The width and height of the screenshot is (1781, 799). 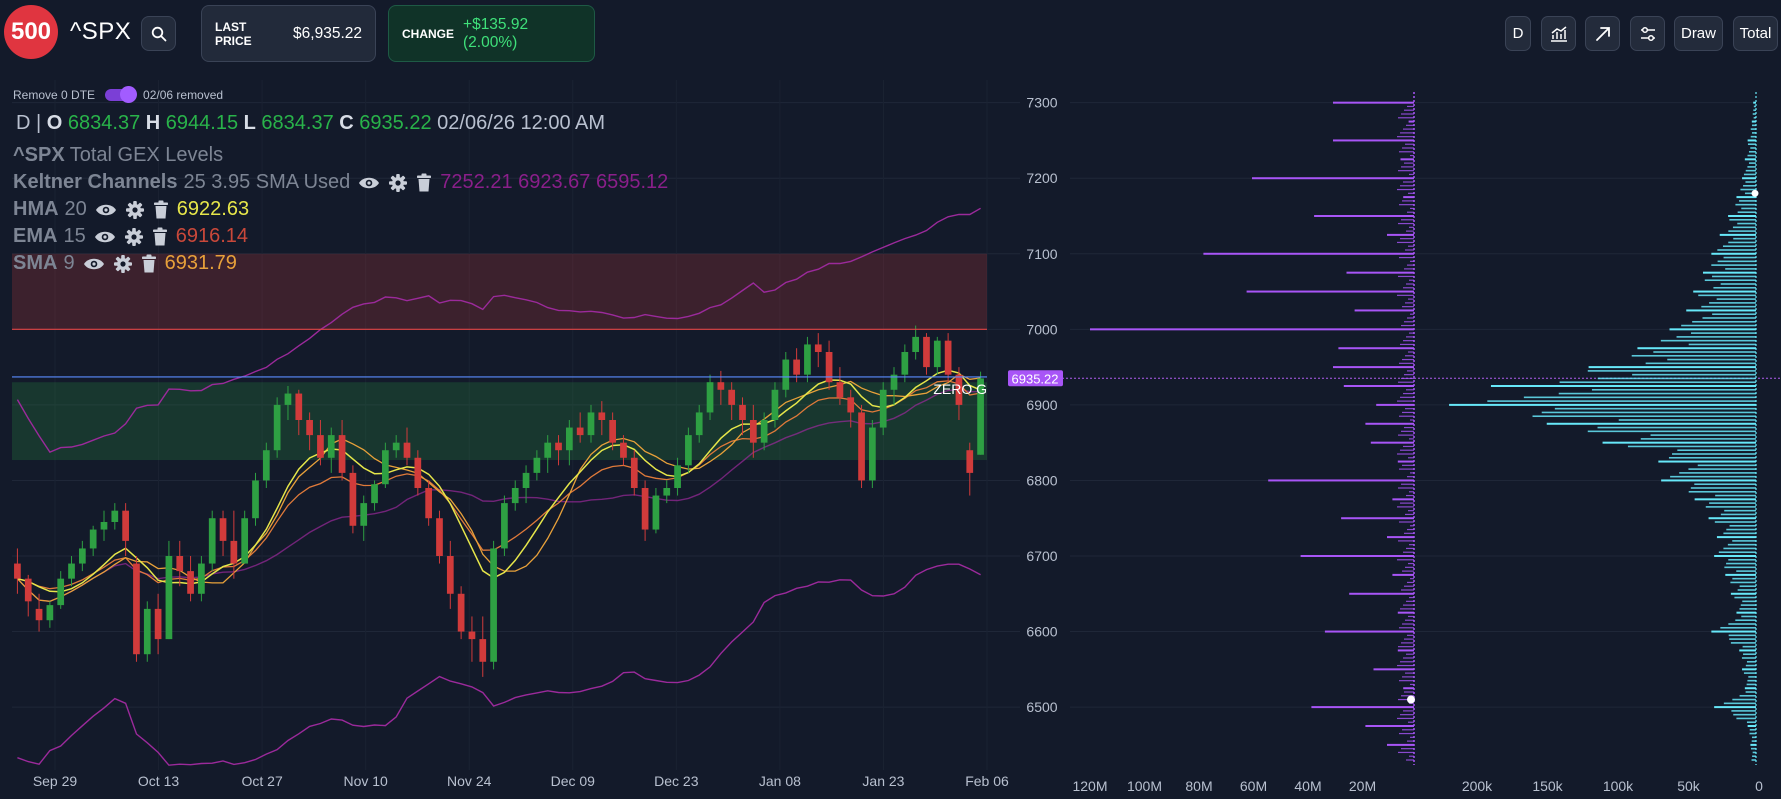 What do you see at coordinates (1041, 556) in the screenshot?
I see `price-tick-label: 6700` at bounding box center [1041, 556].